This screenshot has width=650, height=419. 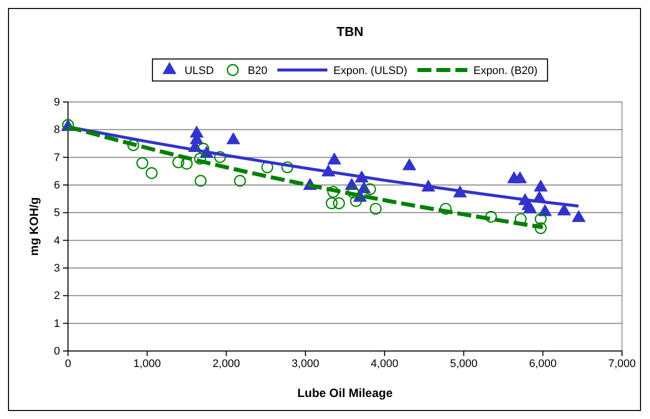 I want to click on x-tick-label: 3,000, so click(x=306, y=364).